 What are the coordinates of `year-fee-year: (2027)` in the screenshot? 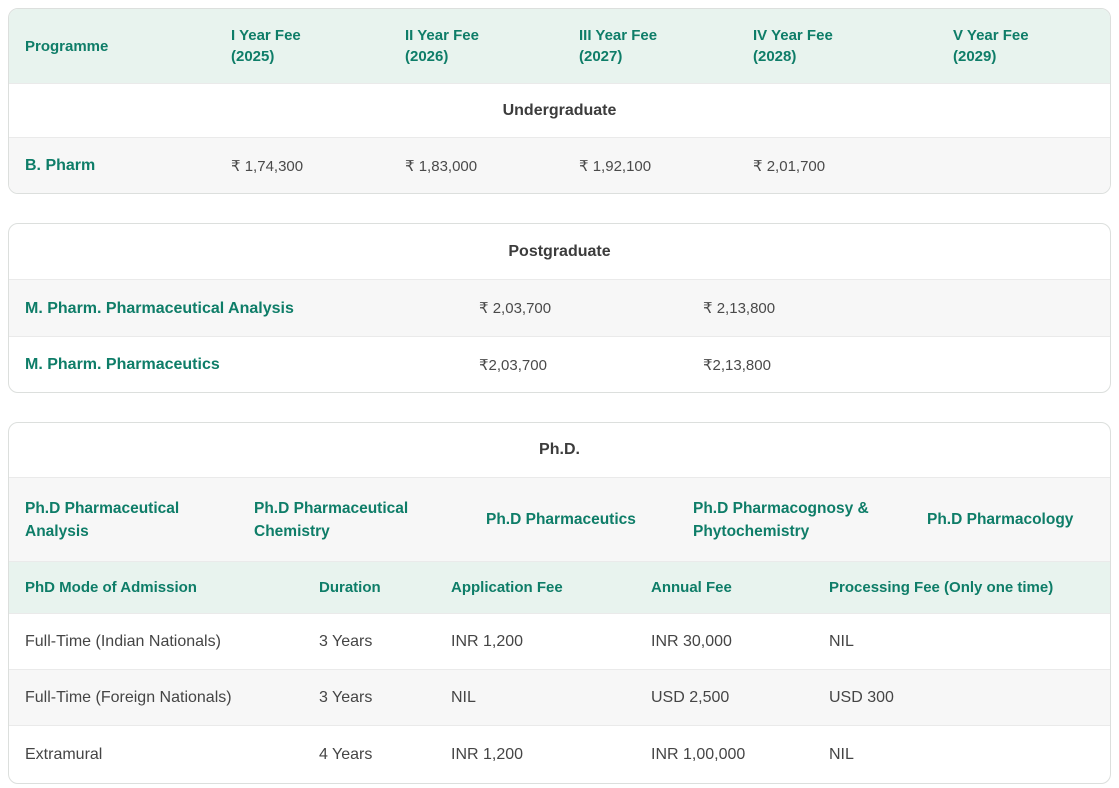 It's located at (601, 56).